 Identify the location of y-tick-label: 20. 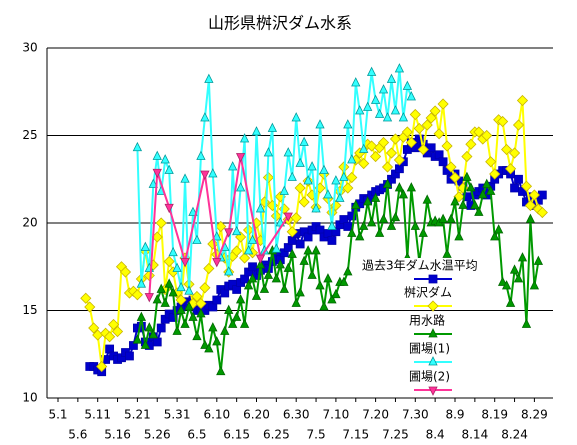
(29, 223).